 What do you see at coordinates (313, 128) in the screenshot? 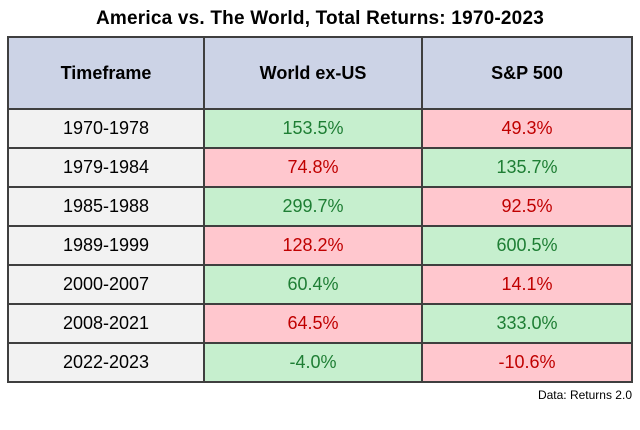
I see `world-ex-us-cell: 153.5%` at bounding box center [313, 128].